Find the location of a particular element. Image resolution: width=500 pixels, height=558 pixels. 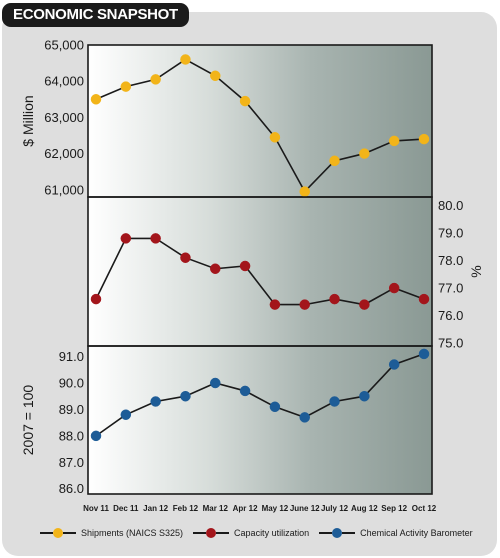

y-axis-label: $ Million is located at coordinates (28, 120).